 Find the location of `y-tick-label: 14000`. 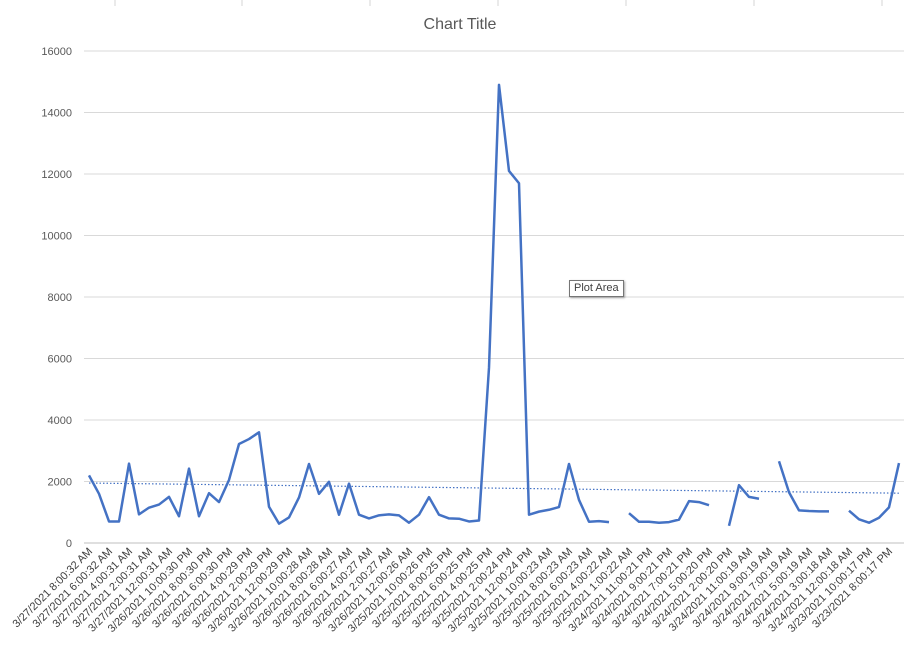

y-tick-label: 14000 is located at coordinates (56, 114).